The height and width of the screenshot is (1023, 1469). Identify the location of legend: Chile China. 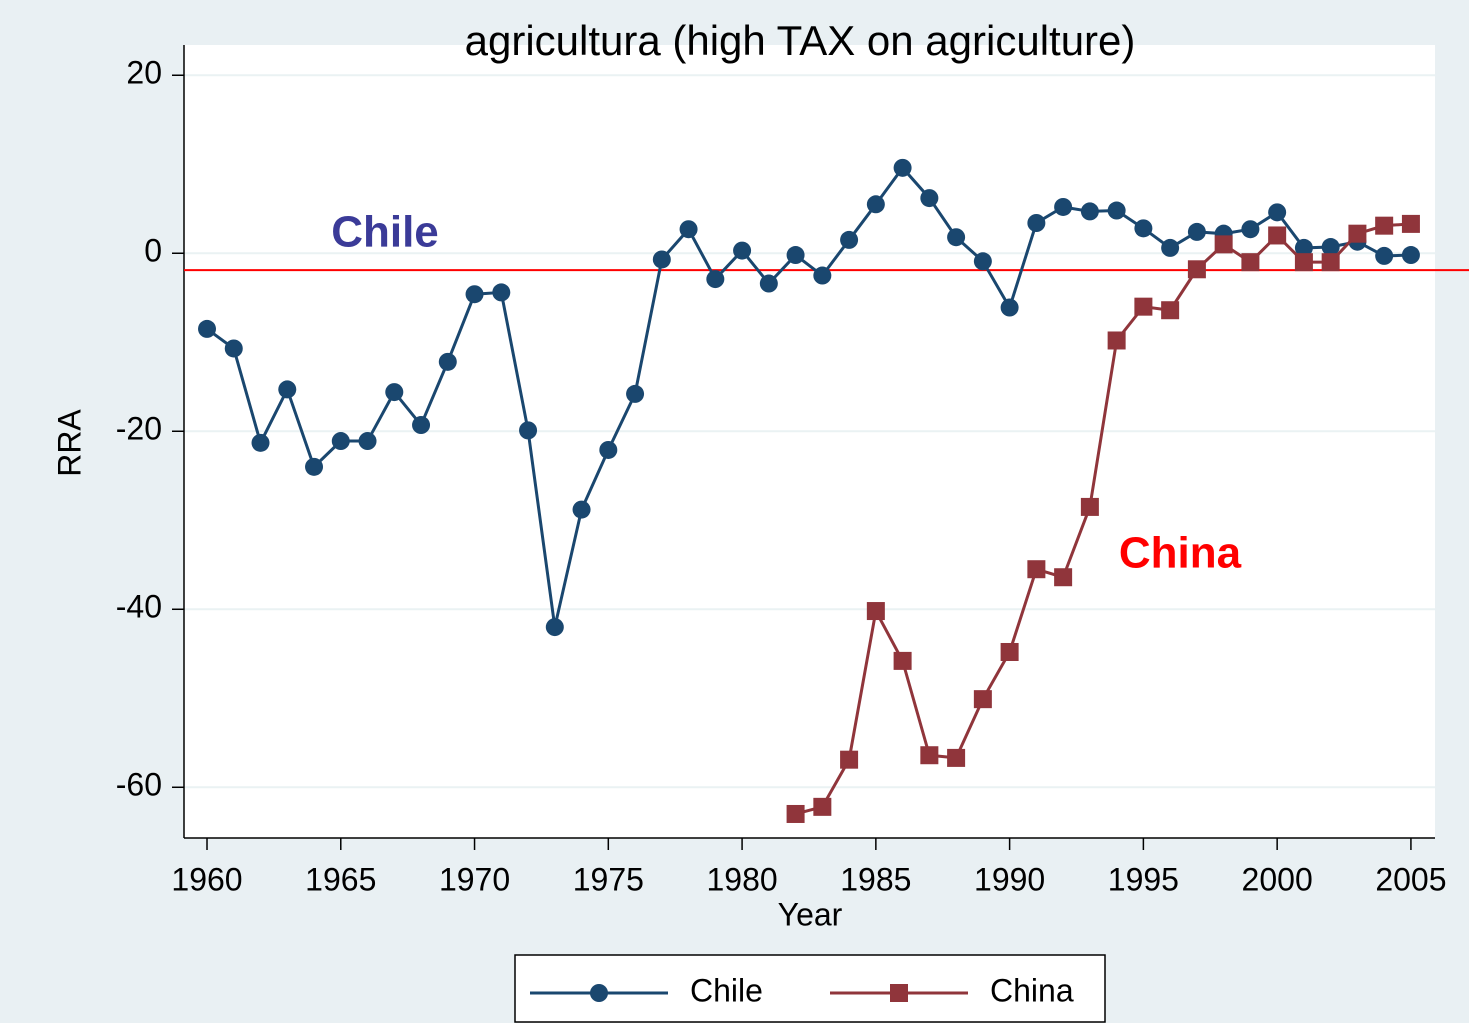
(810, 988).